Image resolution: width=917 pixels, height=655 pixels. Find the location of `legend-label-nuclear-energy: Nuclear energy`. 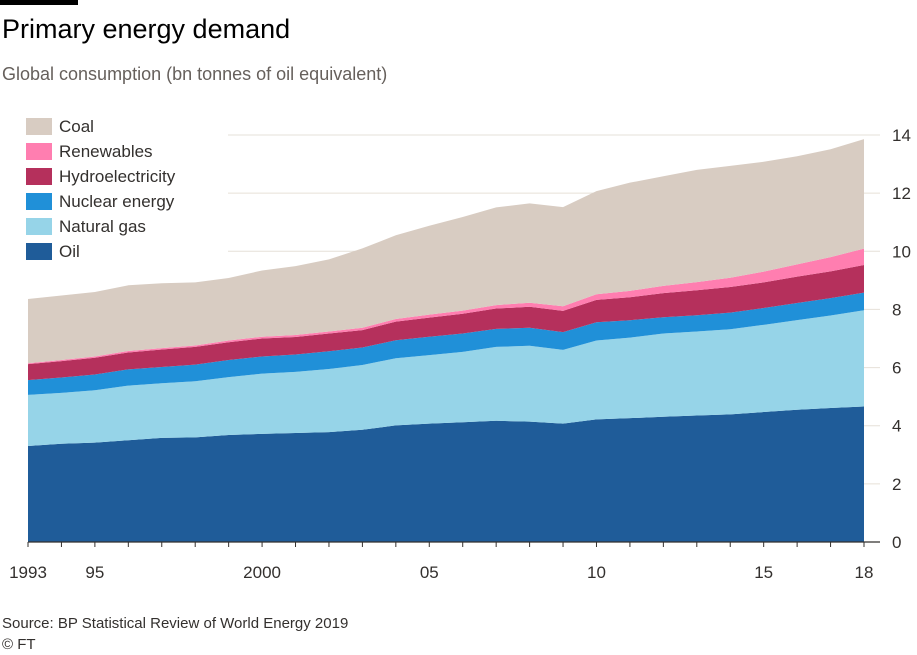

legend-label-nuclear-energy: Nuclear energy is located at coordinates (117, 201).